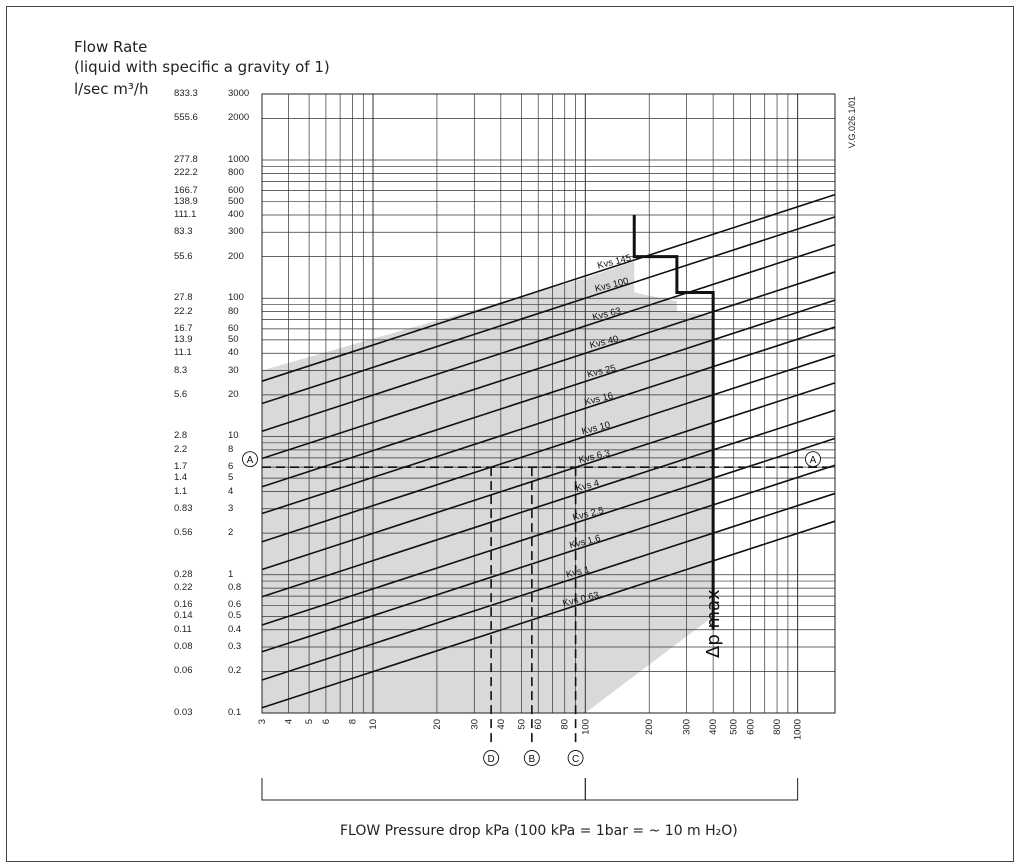 The height and width of the screenshot is (868, 1020). Describe the element at coordinates (186, 190) in the screenshot. I see `y-tick-label-ls: 166.7` at that location.